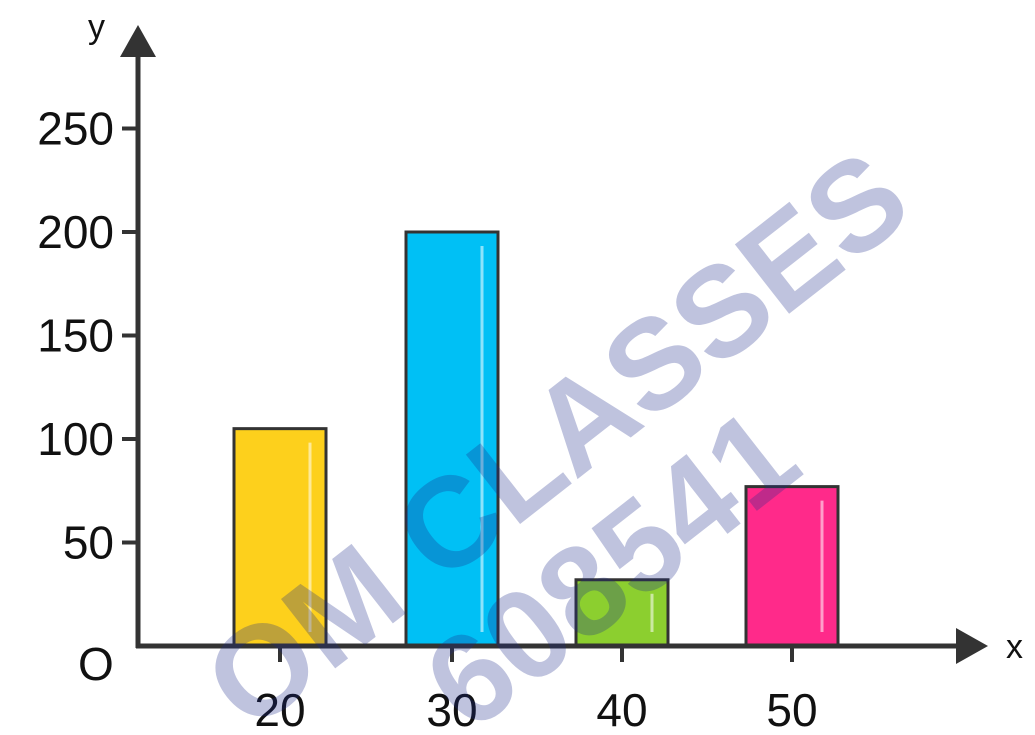 This screenshot has width=1035, height=735. Describe the element at coordinates (75, 232) in the screenshot. I see `y-tick-label: 200` at that location.